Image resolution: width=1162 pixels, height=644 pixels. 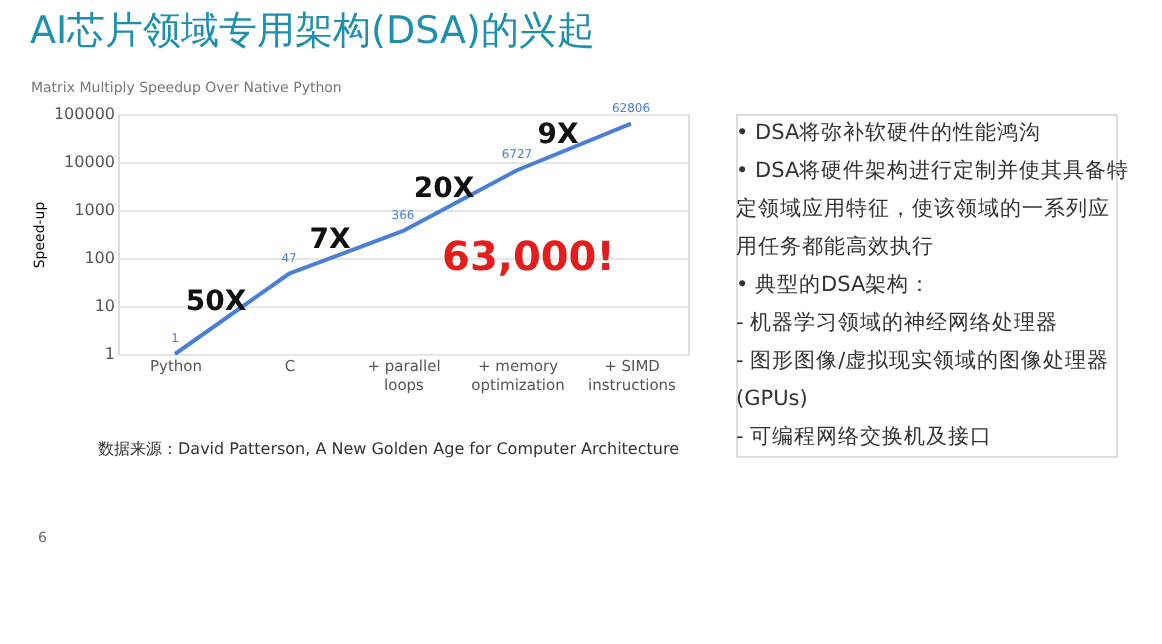 I want to click on text: - 可编程网络交换机及接口, so click(x=864, y=436).